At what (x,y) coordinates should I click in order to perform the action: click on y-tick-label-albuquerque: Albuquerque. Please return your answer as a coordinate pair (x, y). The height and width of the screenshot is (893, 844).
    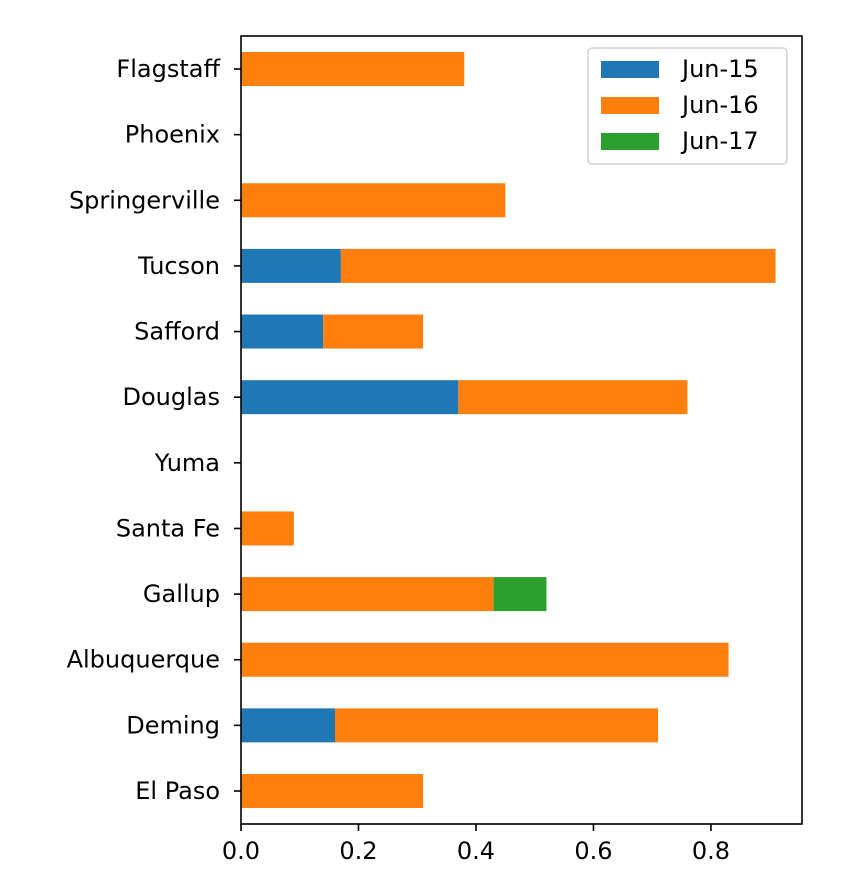
    Looking at the image, I should click on (143, 660).